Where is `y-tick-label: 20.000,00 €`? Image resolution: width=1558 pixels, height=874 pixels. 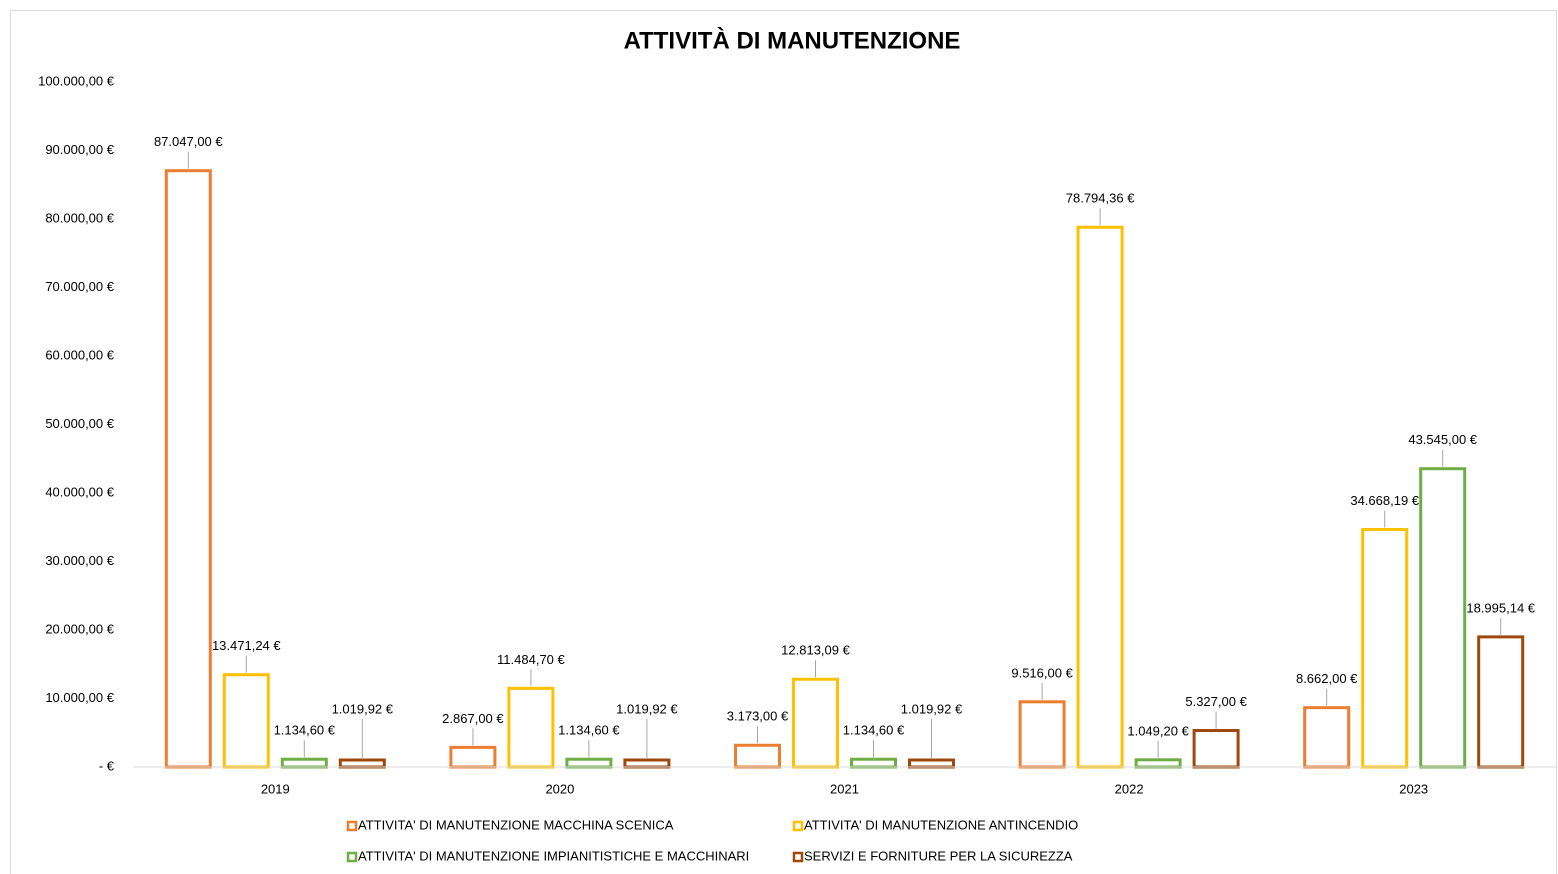
y-tick-label: 20.000,00 € is located at coordinates (79, 628).